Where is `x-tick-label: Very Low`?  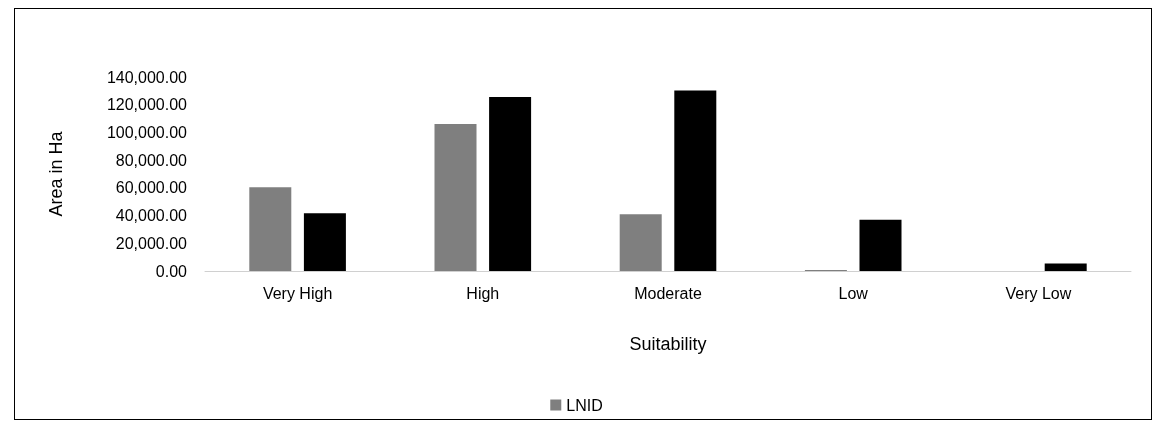 x-tick-label: Very Low is located at coordinates (1038, 293).